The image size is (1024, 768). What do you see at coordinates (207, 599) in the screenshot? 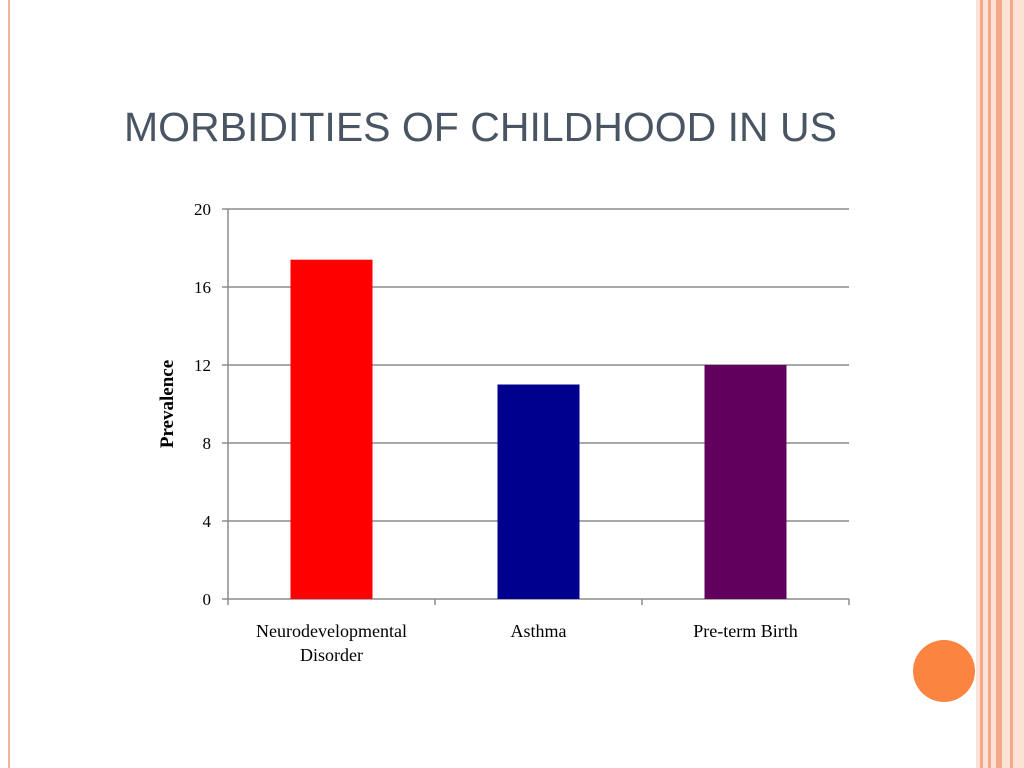
I see `y-tick-label: 0` at bounding box center [207, 599].